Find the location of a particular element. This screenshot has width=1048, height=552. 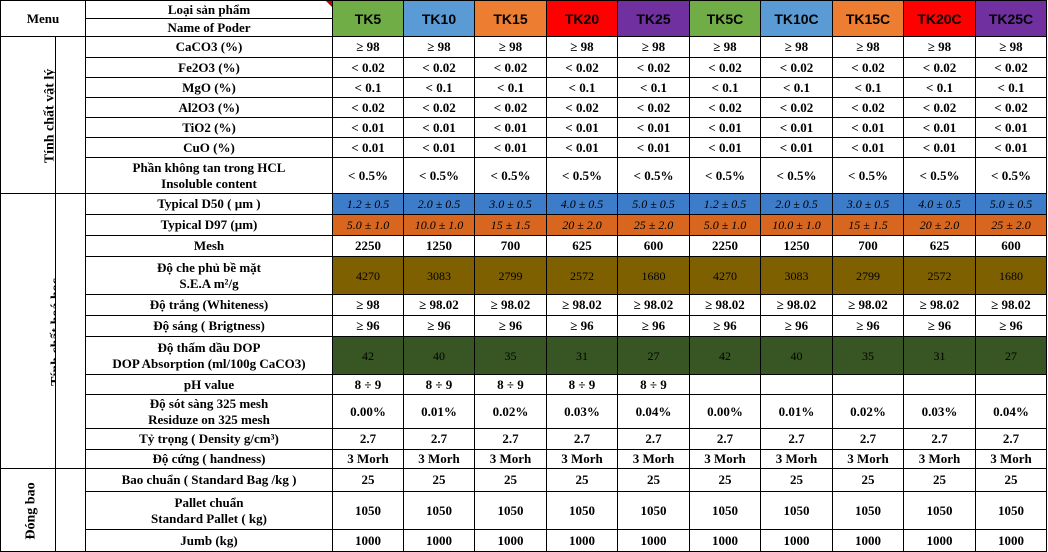

group-packing-en: Packinging is located at coordinates (70, 510).